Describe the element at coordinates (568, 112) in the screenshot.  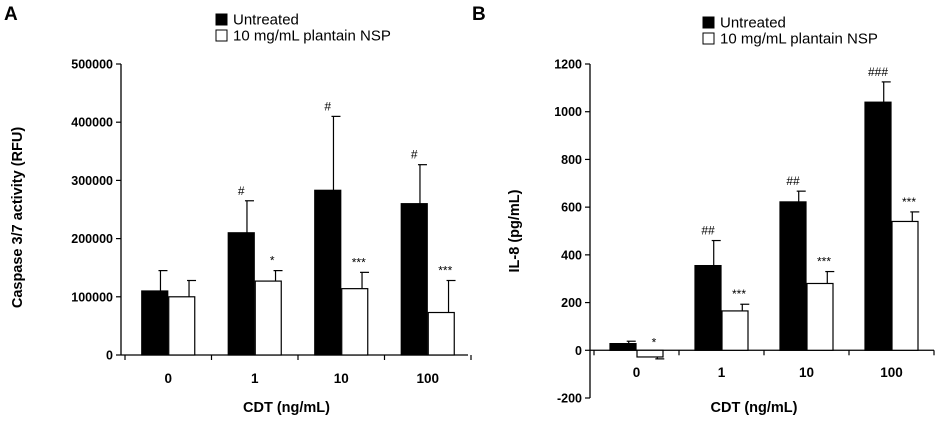
I see `y-tick-label: 1000` at that location.